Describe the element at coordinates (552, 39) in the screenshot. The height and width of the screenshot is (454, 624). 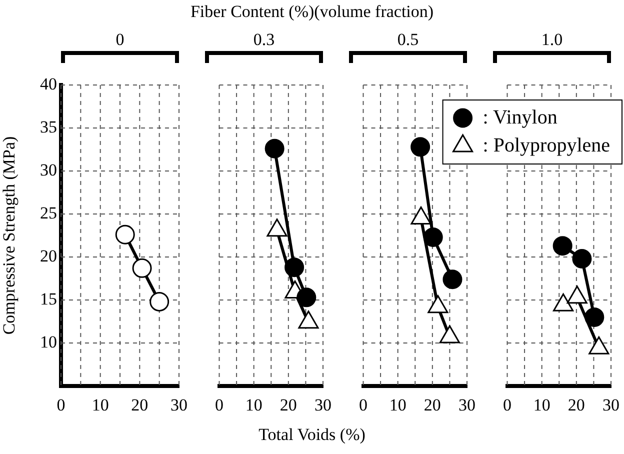
I see `chart-title: 1.0` at that location.